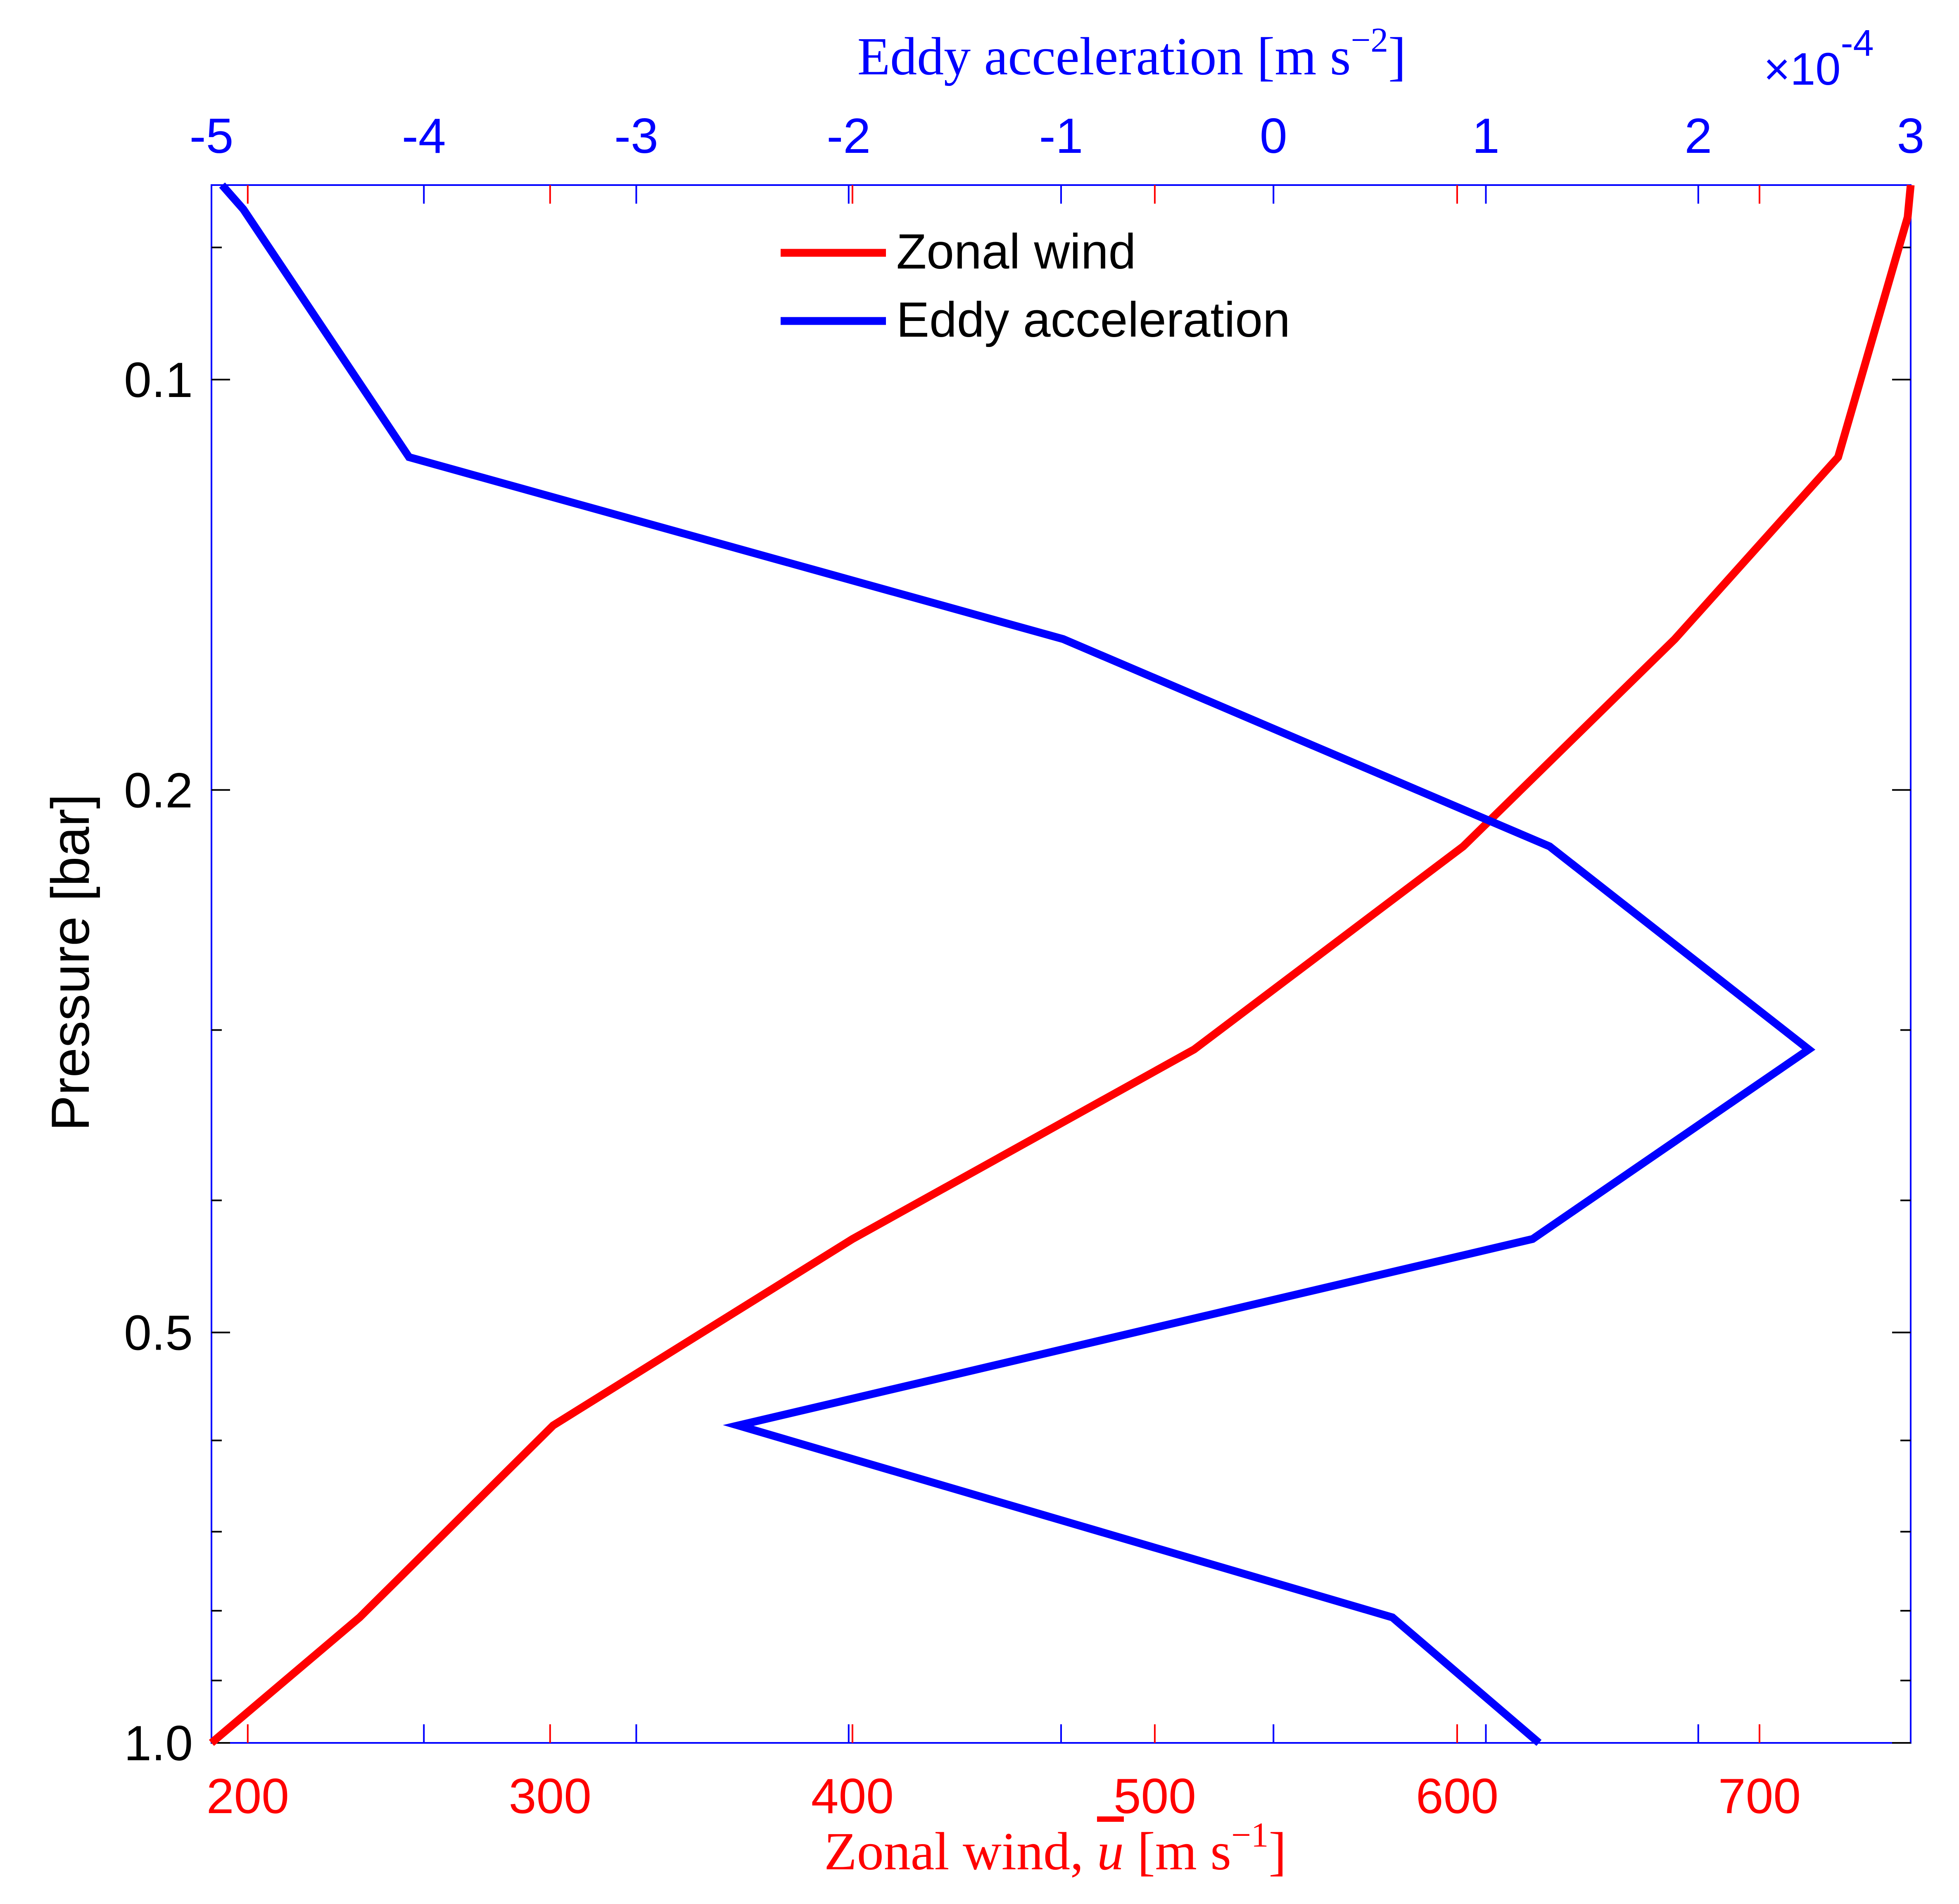  Describe the element at coordinates (1802, 69) in the screenshot. I see `top-axis-scale-prefix: ×10` at that location.